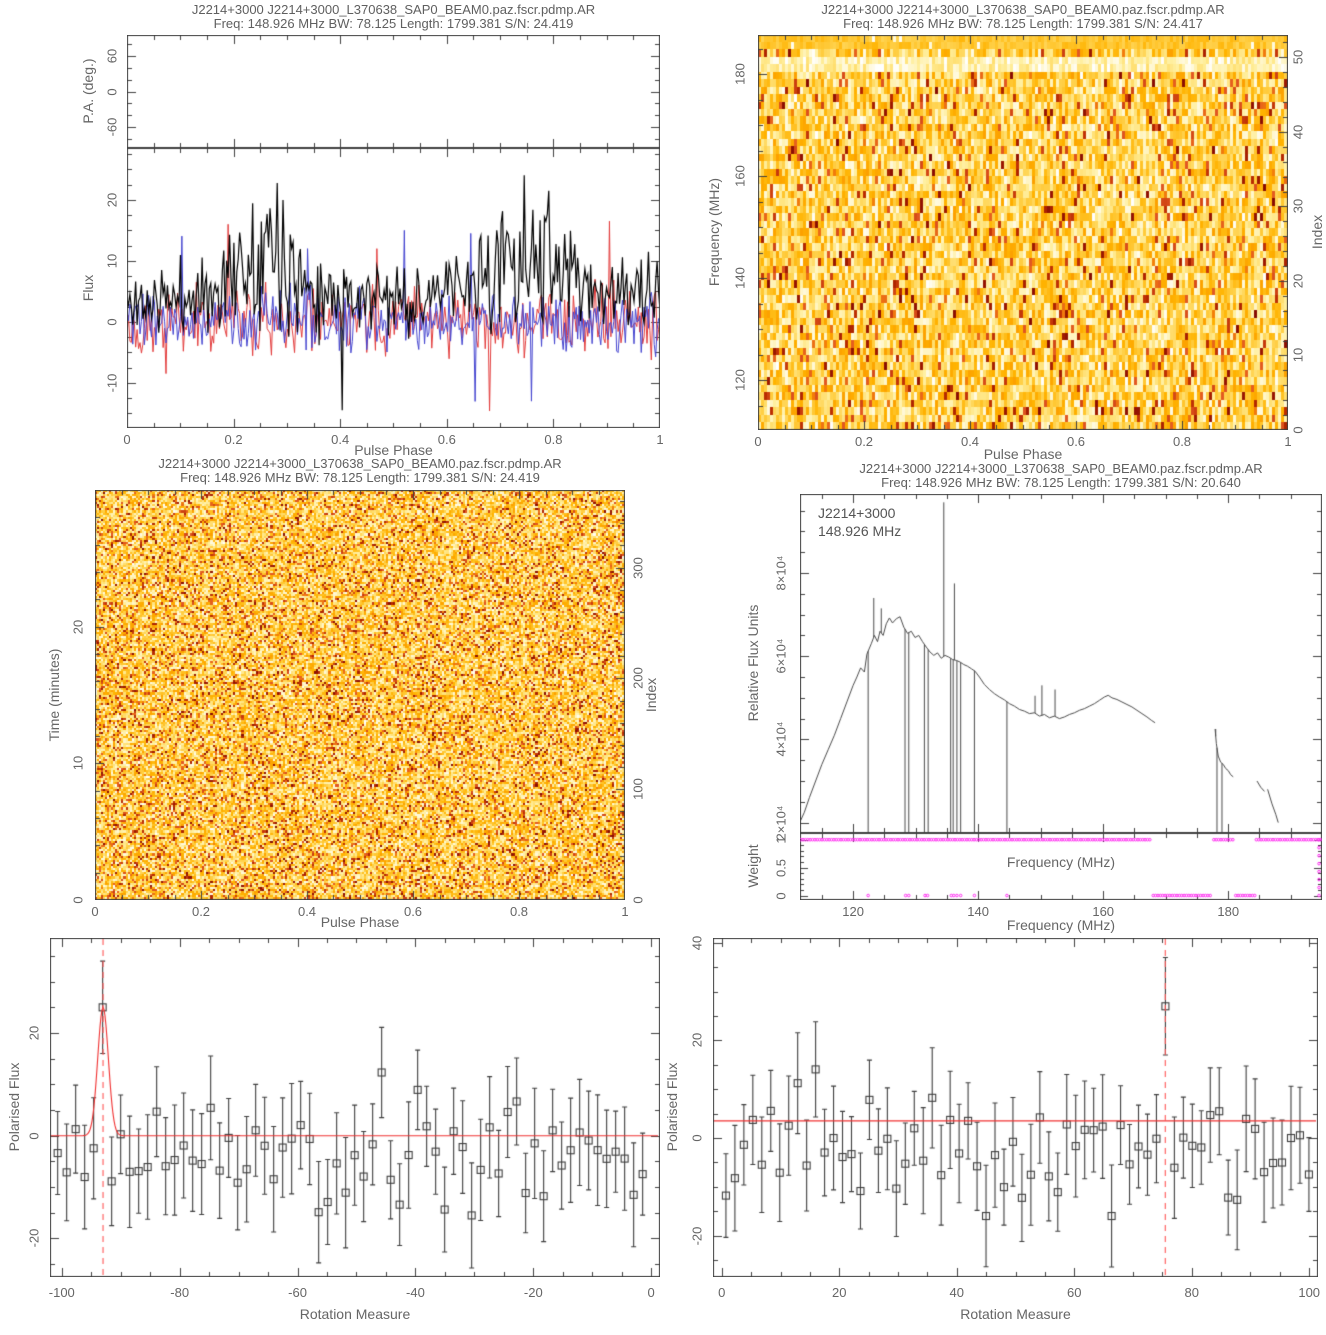 The image size is (1326, 1335). I want to click on panel1-flux-axis-label: Flux, so click(88, 288).